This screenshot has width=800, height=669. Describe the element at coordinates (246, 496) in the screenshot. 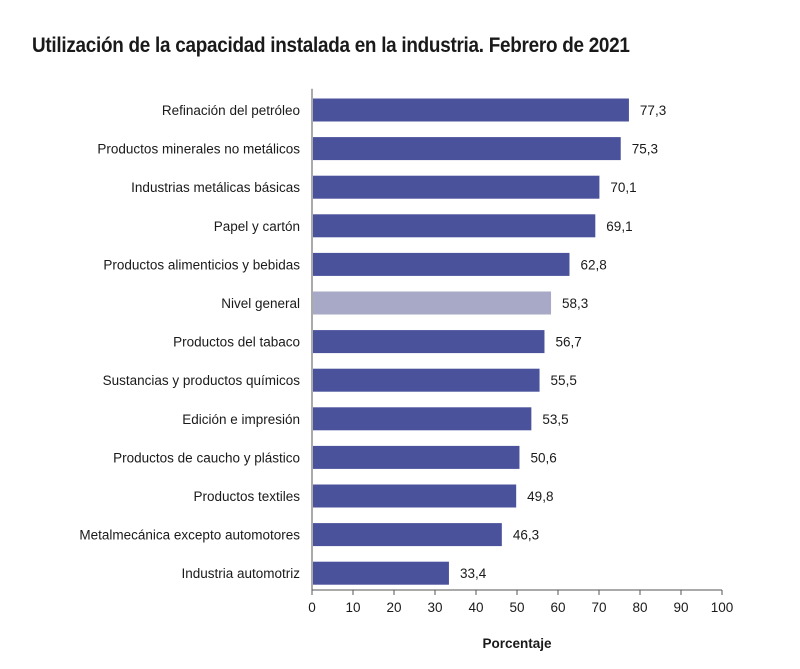

I see `category-label: Productos textiles` at that location.